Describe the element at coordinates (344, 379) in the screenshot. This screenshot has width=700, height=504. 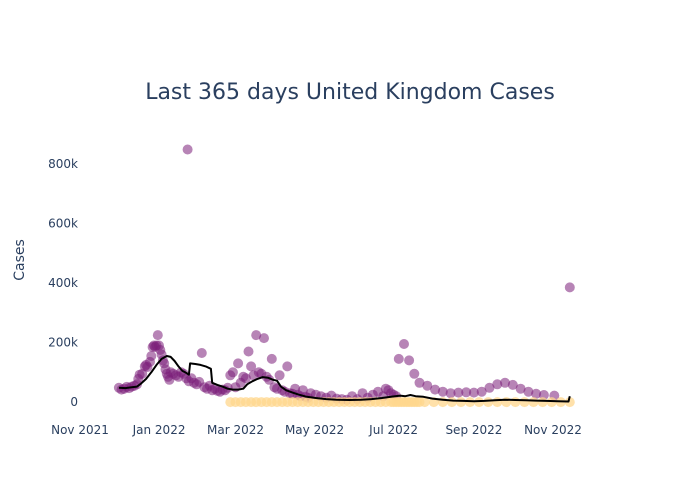
I see `rolling-average-line` at that location.